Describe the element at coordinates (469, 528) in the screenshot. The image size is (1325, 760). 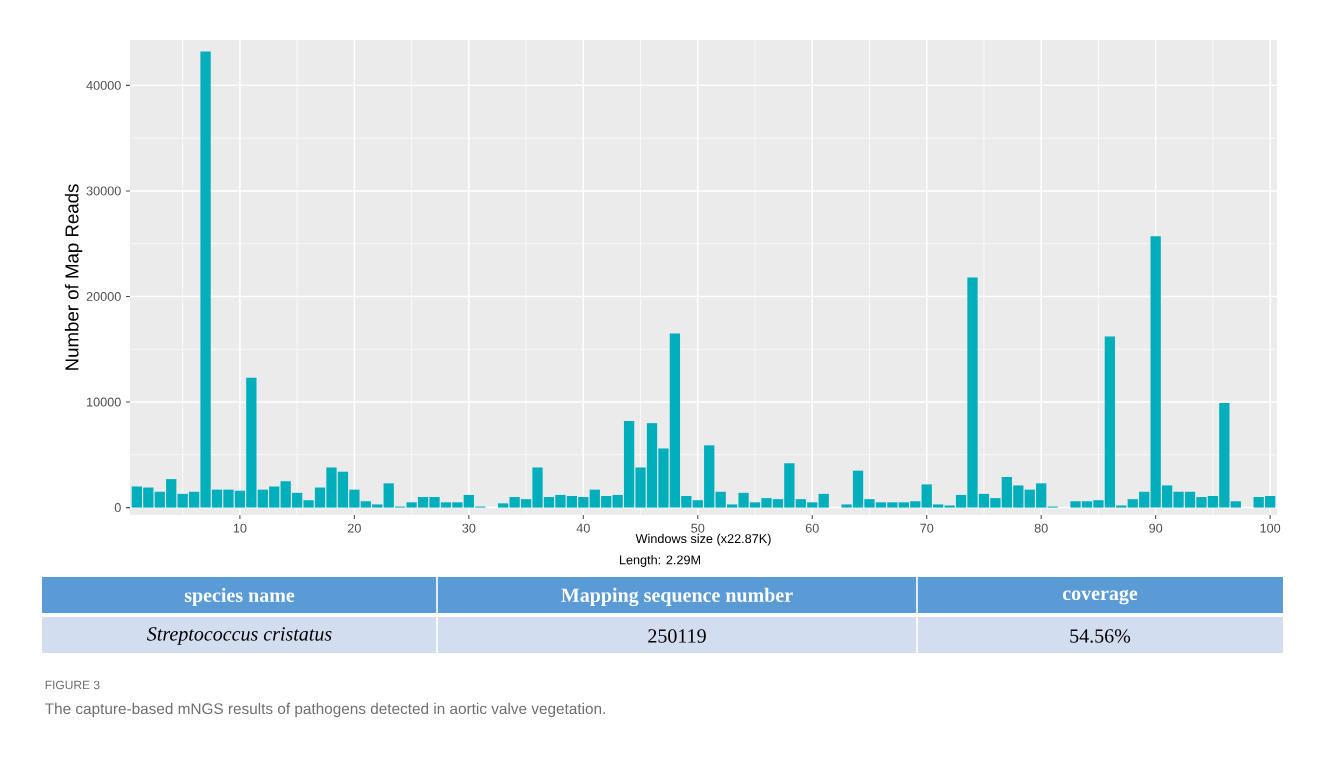
I see `x-tick-label: 30` at that location.